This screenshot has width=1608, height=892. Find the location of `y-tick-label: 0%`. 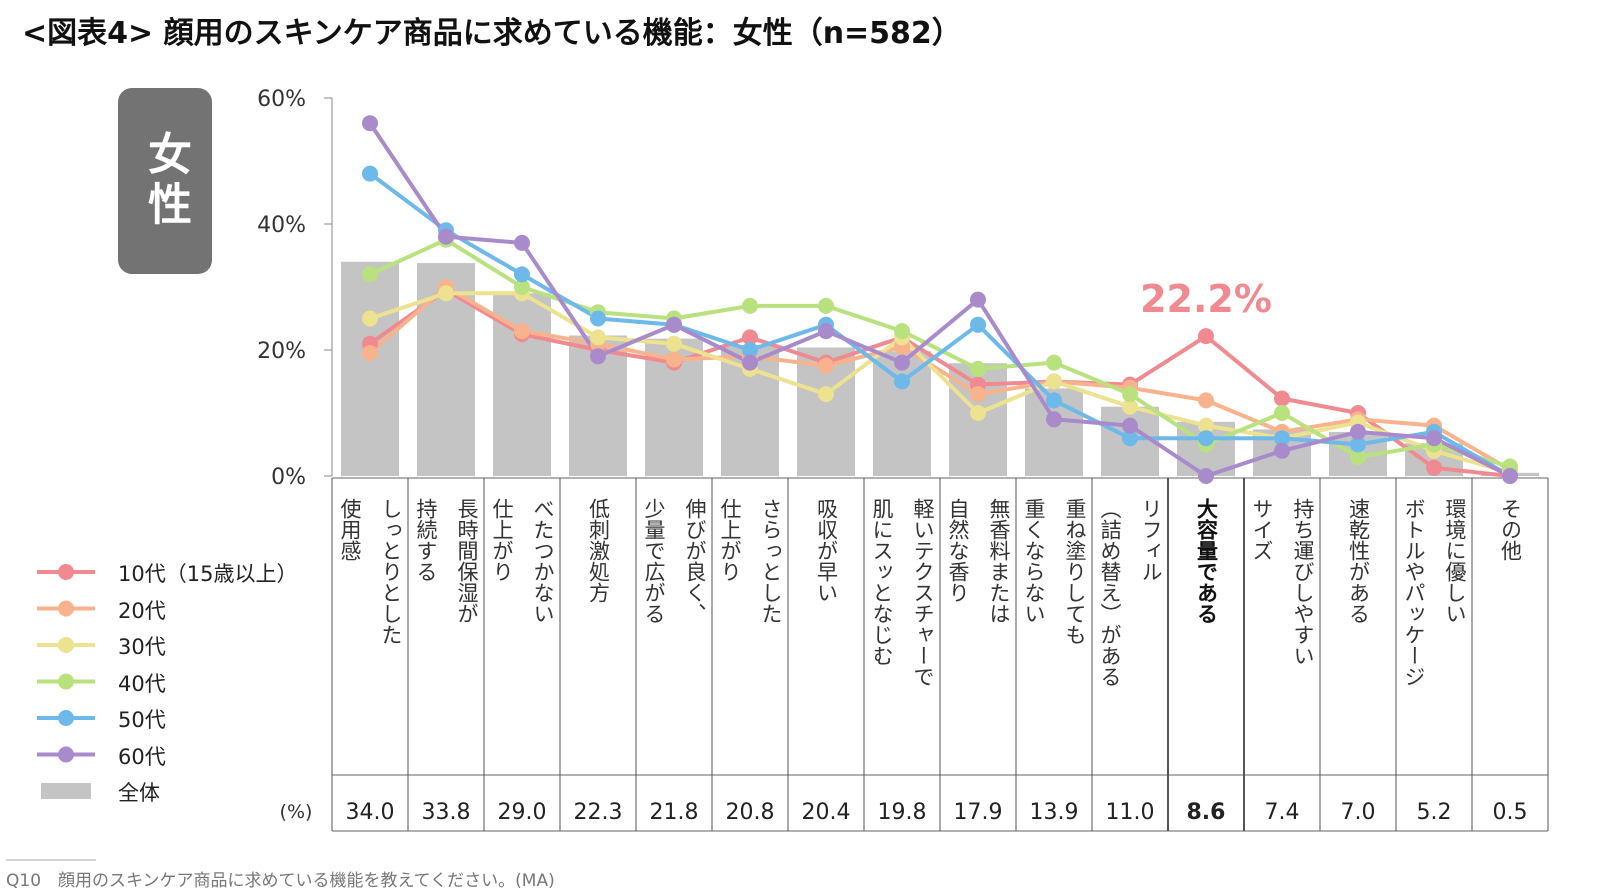

y-tick-label: 0% is located at coordinates (288, 477).